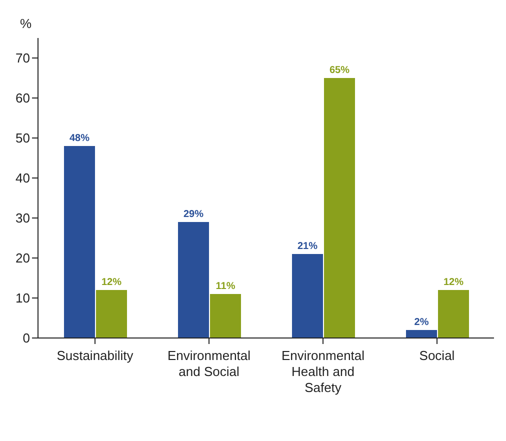  What do you see at coordinates (26, 338) in the screenshot?
I see `y-tick-label: 0` at bounding box center [26, 338].